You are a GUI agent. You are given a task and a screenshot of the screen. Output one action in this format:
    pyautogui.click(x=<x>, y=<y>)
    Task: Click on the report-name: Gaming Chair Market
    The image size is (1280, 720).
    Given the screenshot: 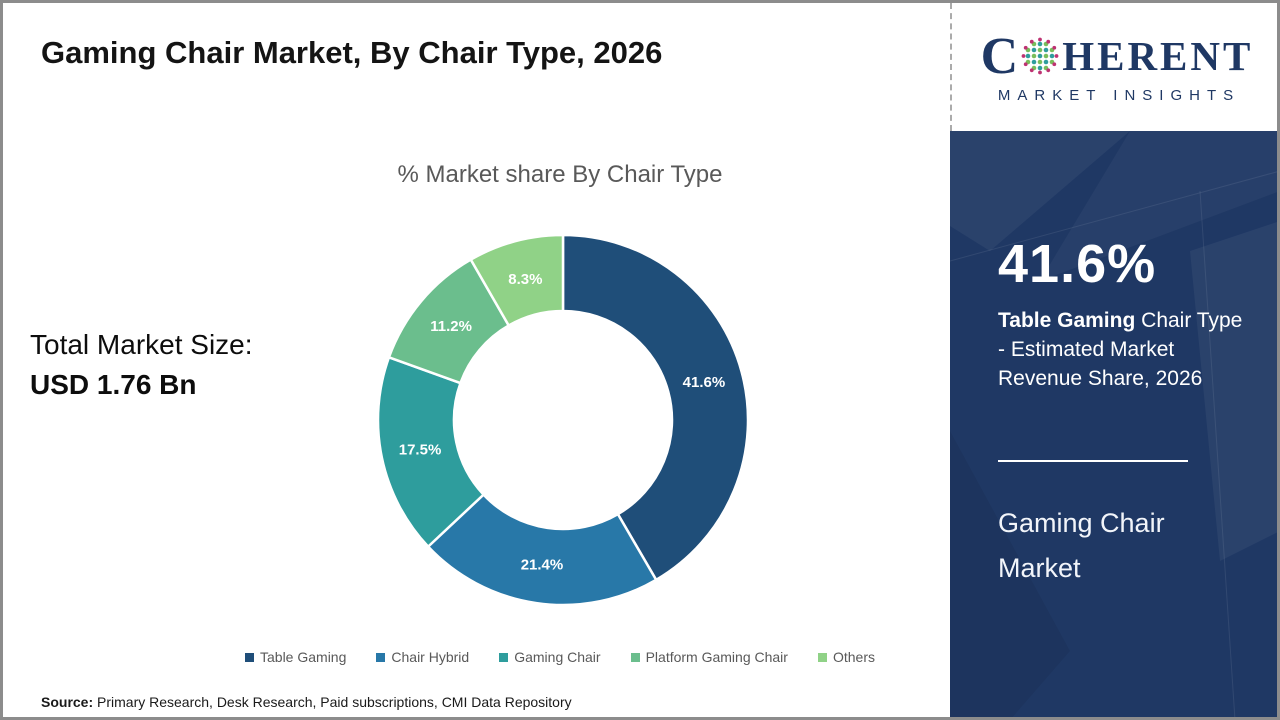 What is the action you would take?
    pyautogui.click(x=1081, y=546)
    